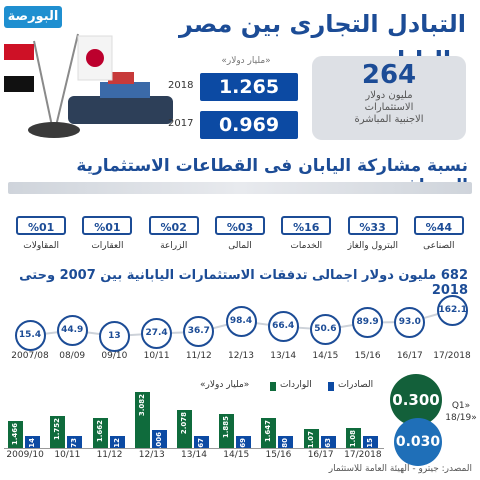  I want to click on bar-year-label: 16/17, so click(320, 455).